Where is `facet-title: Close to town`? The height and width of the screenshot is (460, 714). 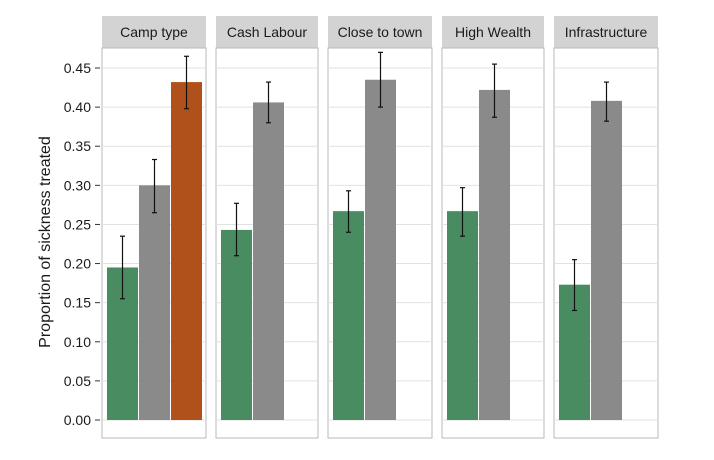 facet-title: Close to town is located at coordinates (380, 32).